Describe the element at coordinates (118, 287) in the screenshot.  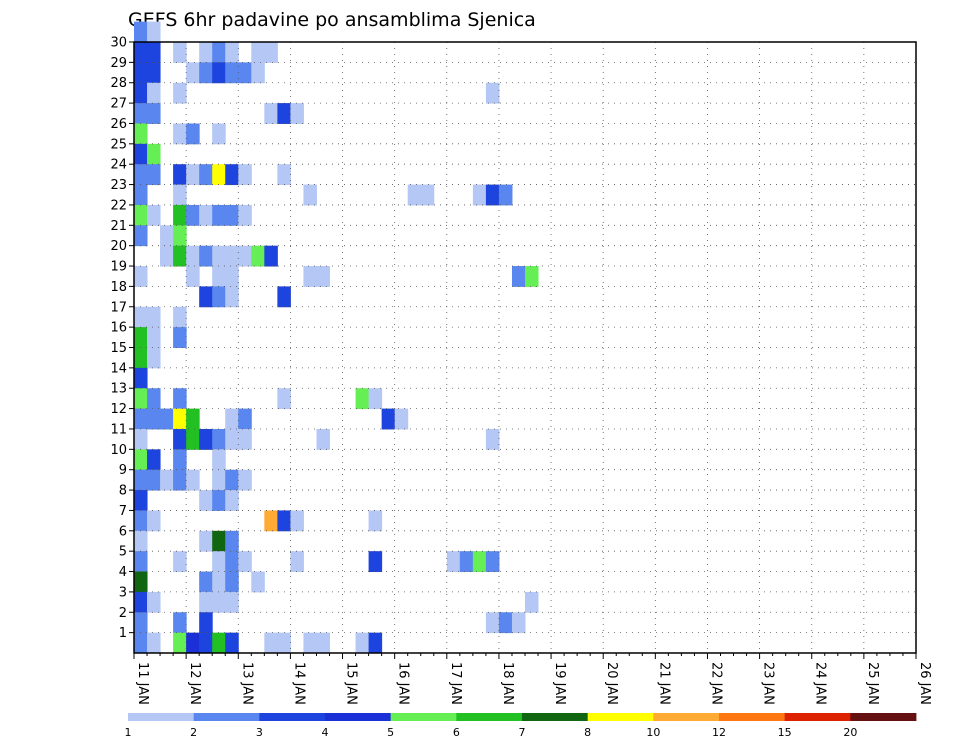
I see `y-tick-label: 18` at that location.